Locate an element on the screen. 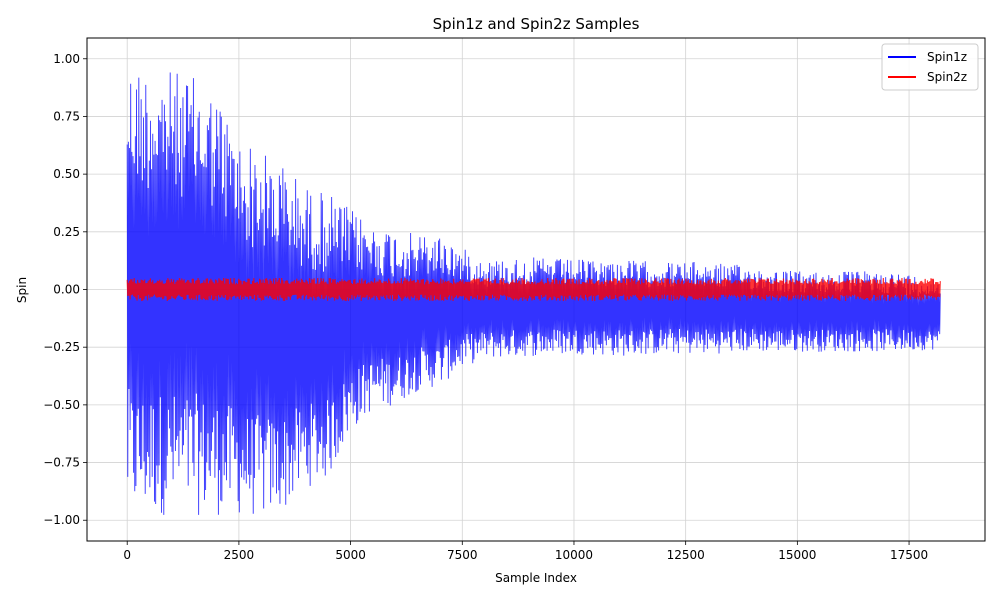 This screenshot has height=600, width=1000. x-axis-label: Sample Index is located at coordinates (536, 578).